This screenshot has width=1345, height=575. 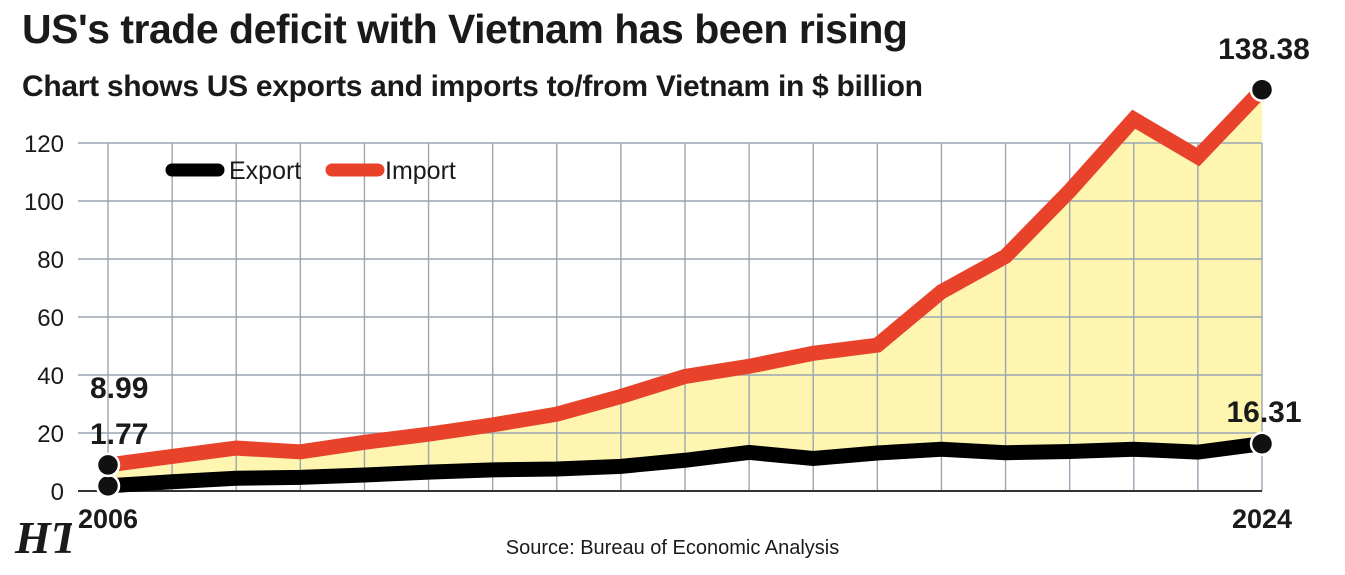 What do you see at coordinates (50, 260) in the screenshot?
I see `y-tick-label: 80` at bounding box center [50, 260].